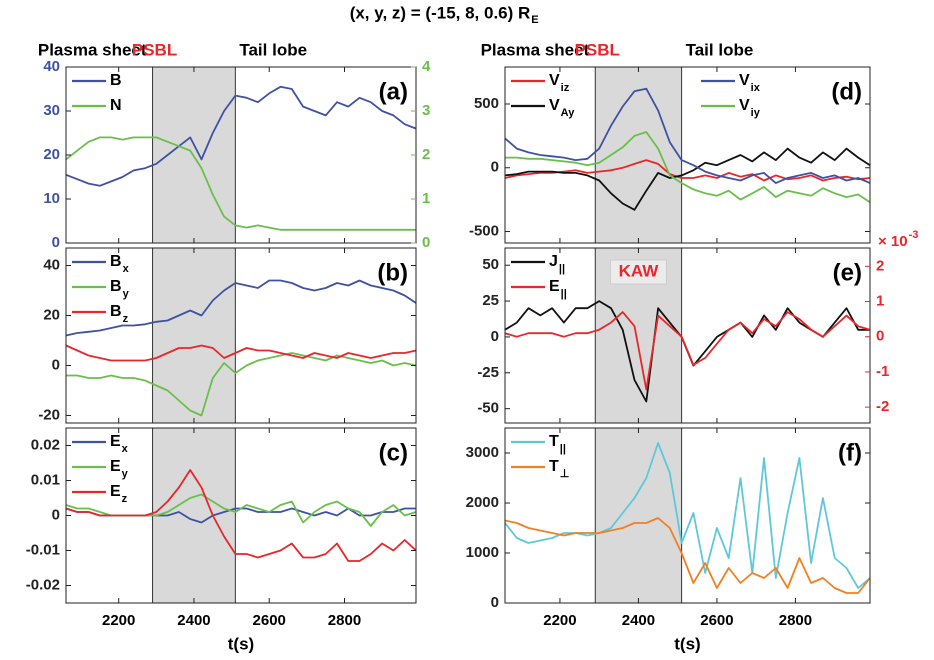  I want to click on y2-tick-label: 3, so click(426, 110).